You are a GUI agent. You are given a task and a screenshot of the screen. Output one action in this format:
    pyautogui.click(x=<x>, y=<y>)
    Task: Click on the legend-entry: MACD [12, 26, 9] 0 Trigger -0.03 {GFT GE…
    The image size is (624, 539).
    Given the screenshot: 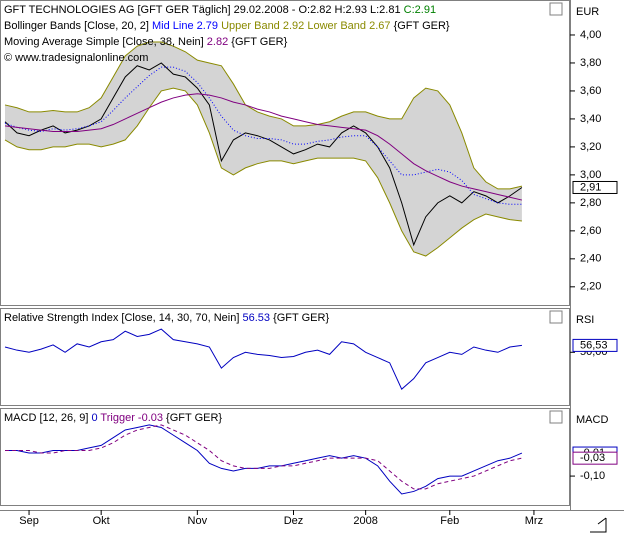 What is the action you would take?
    pyautogui.click(x=113, y=418)
    